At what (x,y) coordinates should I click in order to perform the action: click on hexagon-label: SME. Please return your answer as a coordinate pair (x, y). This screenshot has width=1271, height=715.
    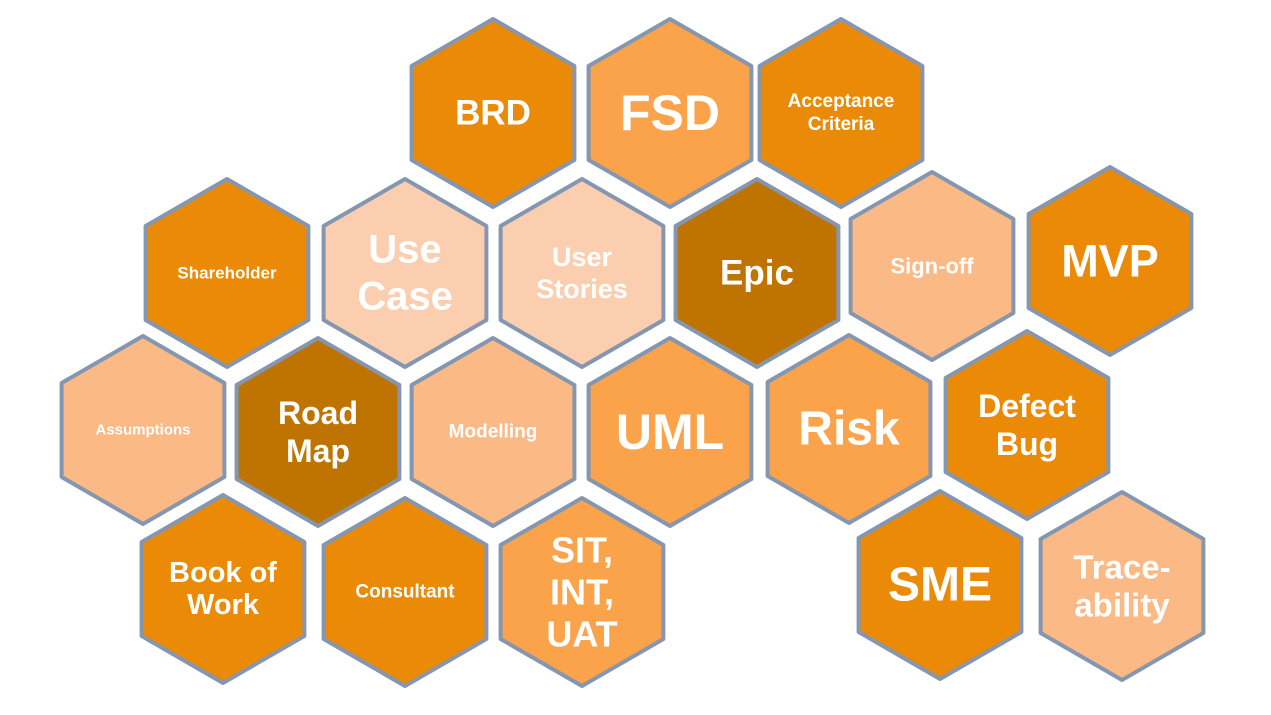
    Looking at the image, I should click on (940, 585).